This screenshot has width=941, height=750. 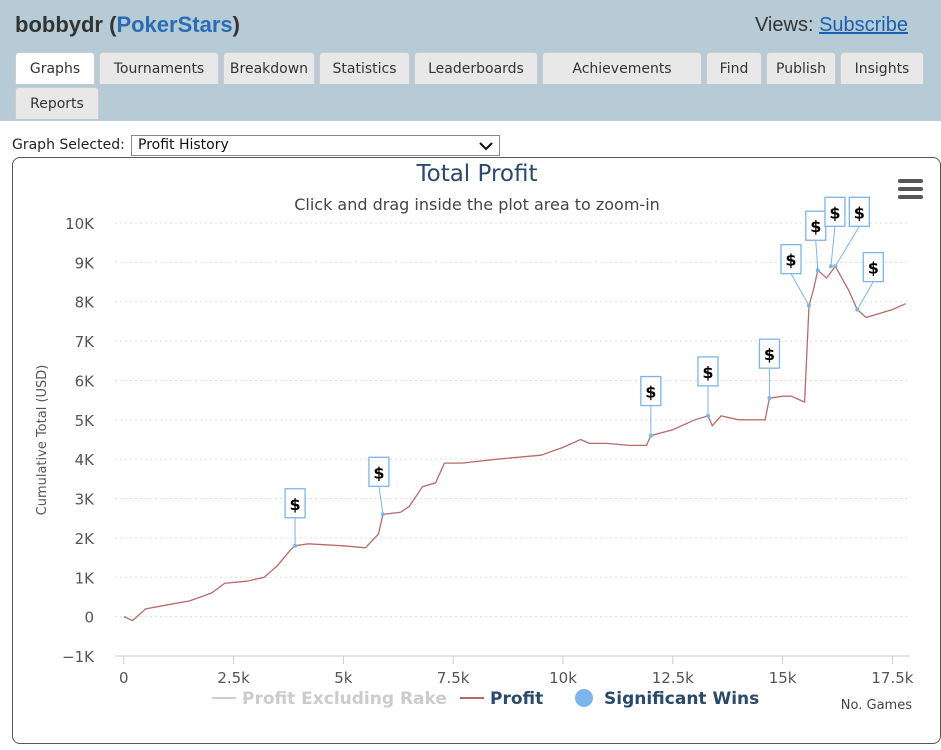 What do you see at coordinates (78, 657) in the screenshot?
I see `y-tick-label: −1K` at bounding box center [78, 657].